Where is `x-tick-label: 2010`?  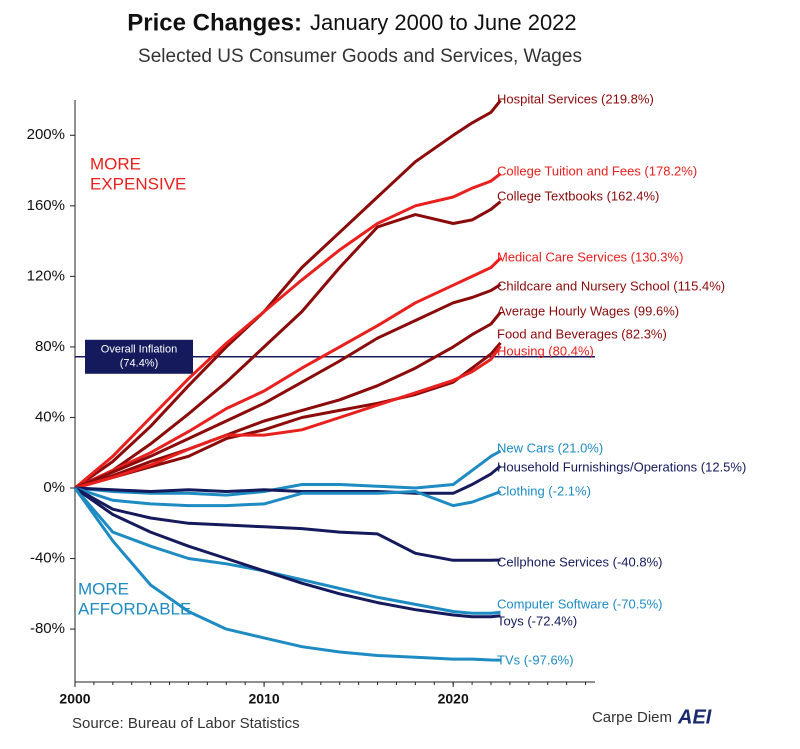 x-tick-label: 2010 is located at coordinates (264, 699).